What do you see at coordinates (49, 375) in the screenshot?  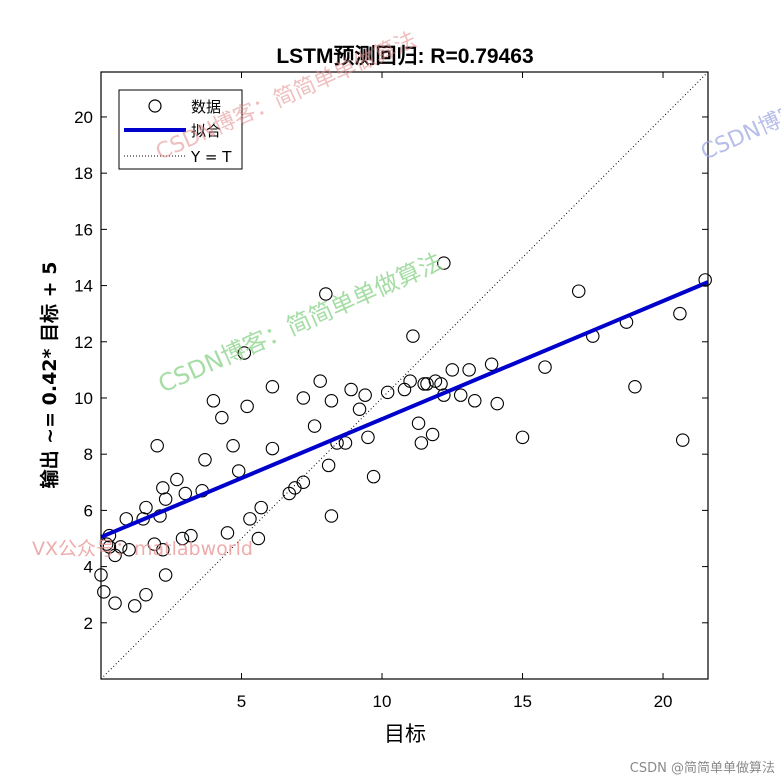 I see `y-axis-label: 输出 ~= 0.42* 目标 + 5` at bounding box center [49, 375].